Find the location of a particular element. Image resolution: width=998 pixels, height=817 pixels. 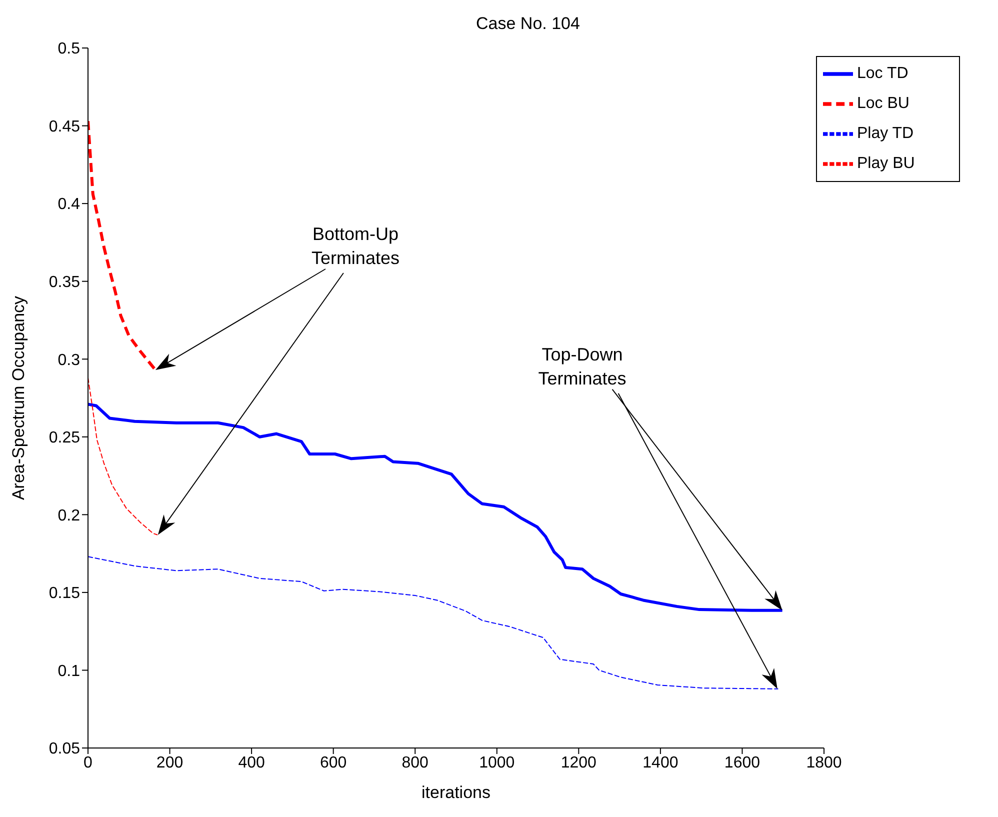

line-series is located at coordinates (433, 623).